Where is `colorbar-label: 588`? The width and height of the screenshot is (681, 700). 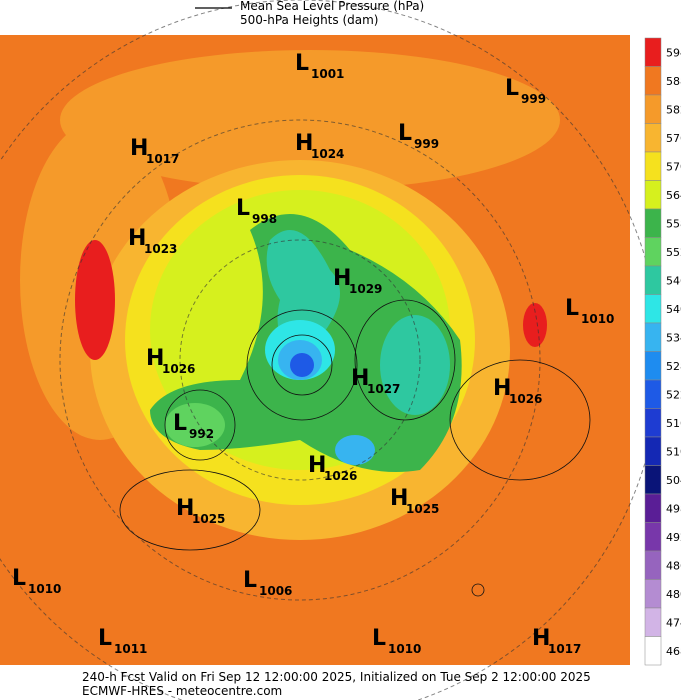 colorbar-label: 588 is located at coordinates (673, 81).